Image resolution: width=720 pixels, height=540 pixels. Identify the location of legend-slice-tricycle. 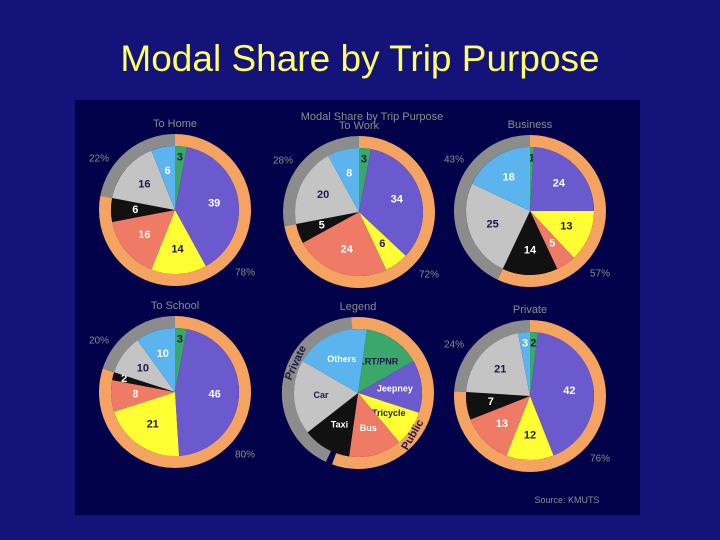
(388, 418).